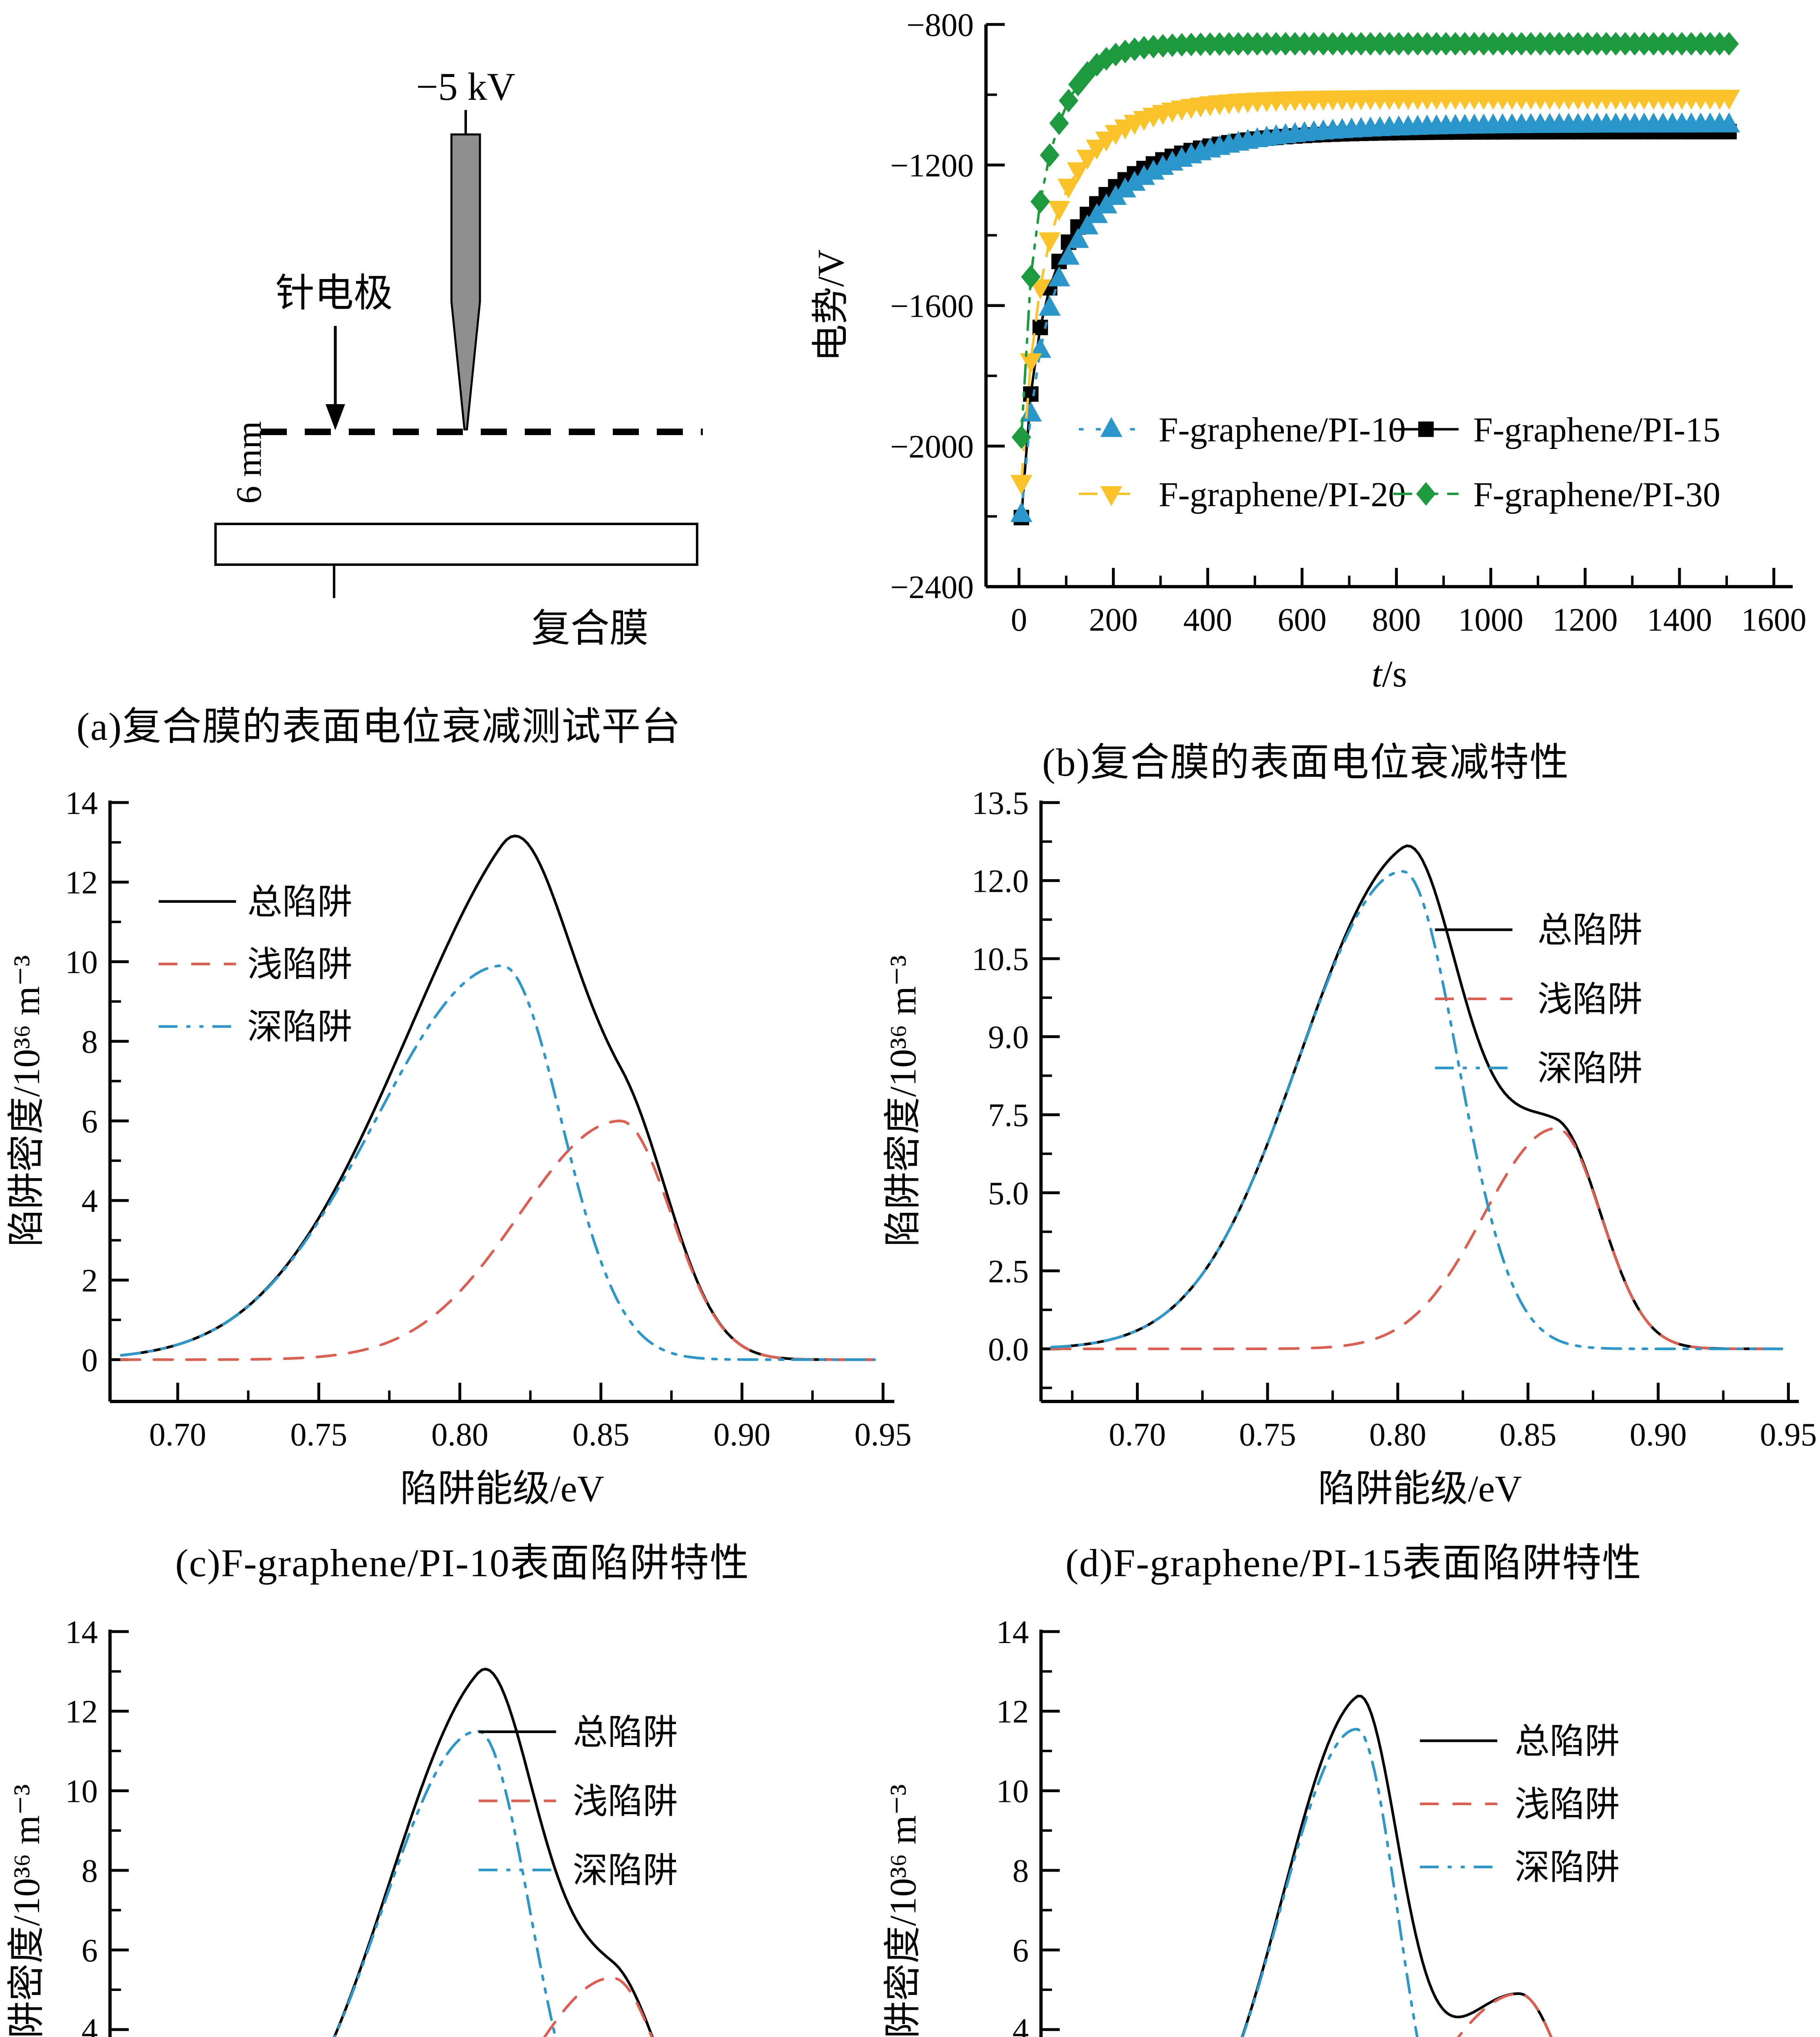  What do you see at coordinates (590, 628) in the screenshot?
I see `film-label: 复合膜` at bounding box center [590, 628].